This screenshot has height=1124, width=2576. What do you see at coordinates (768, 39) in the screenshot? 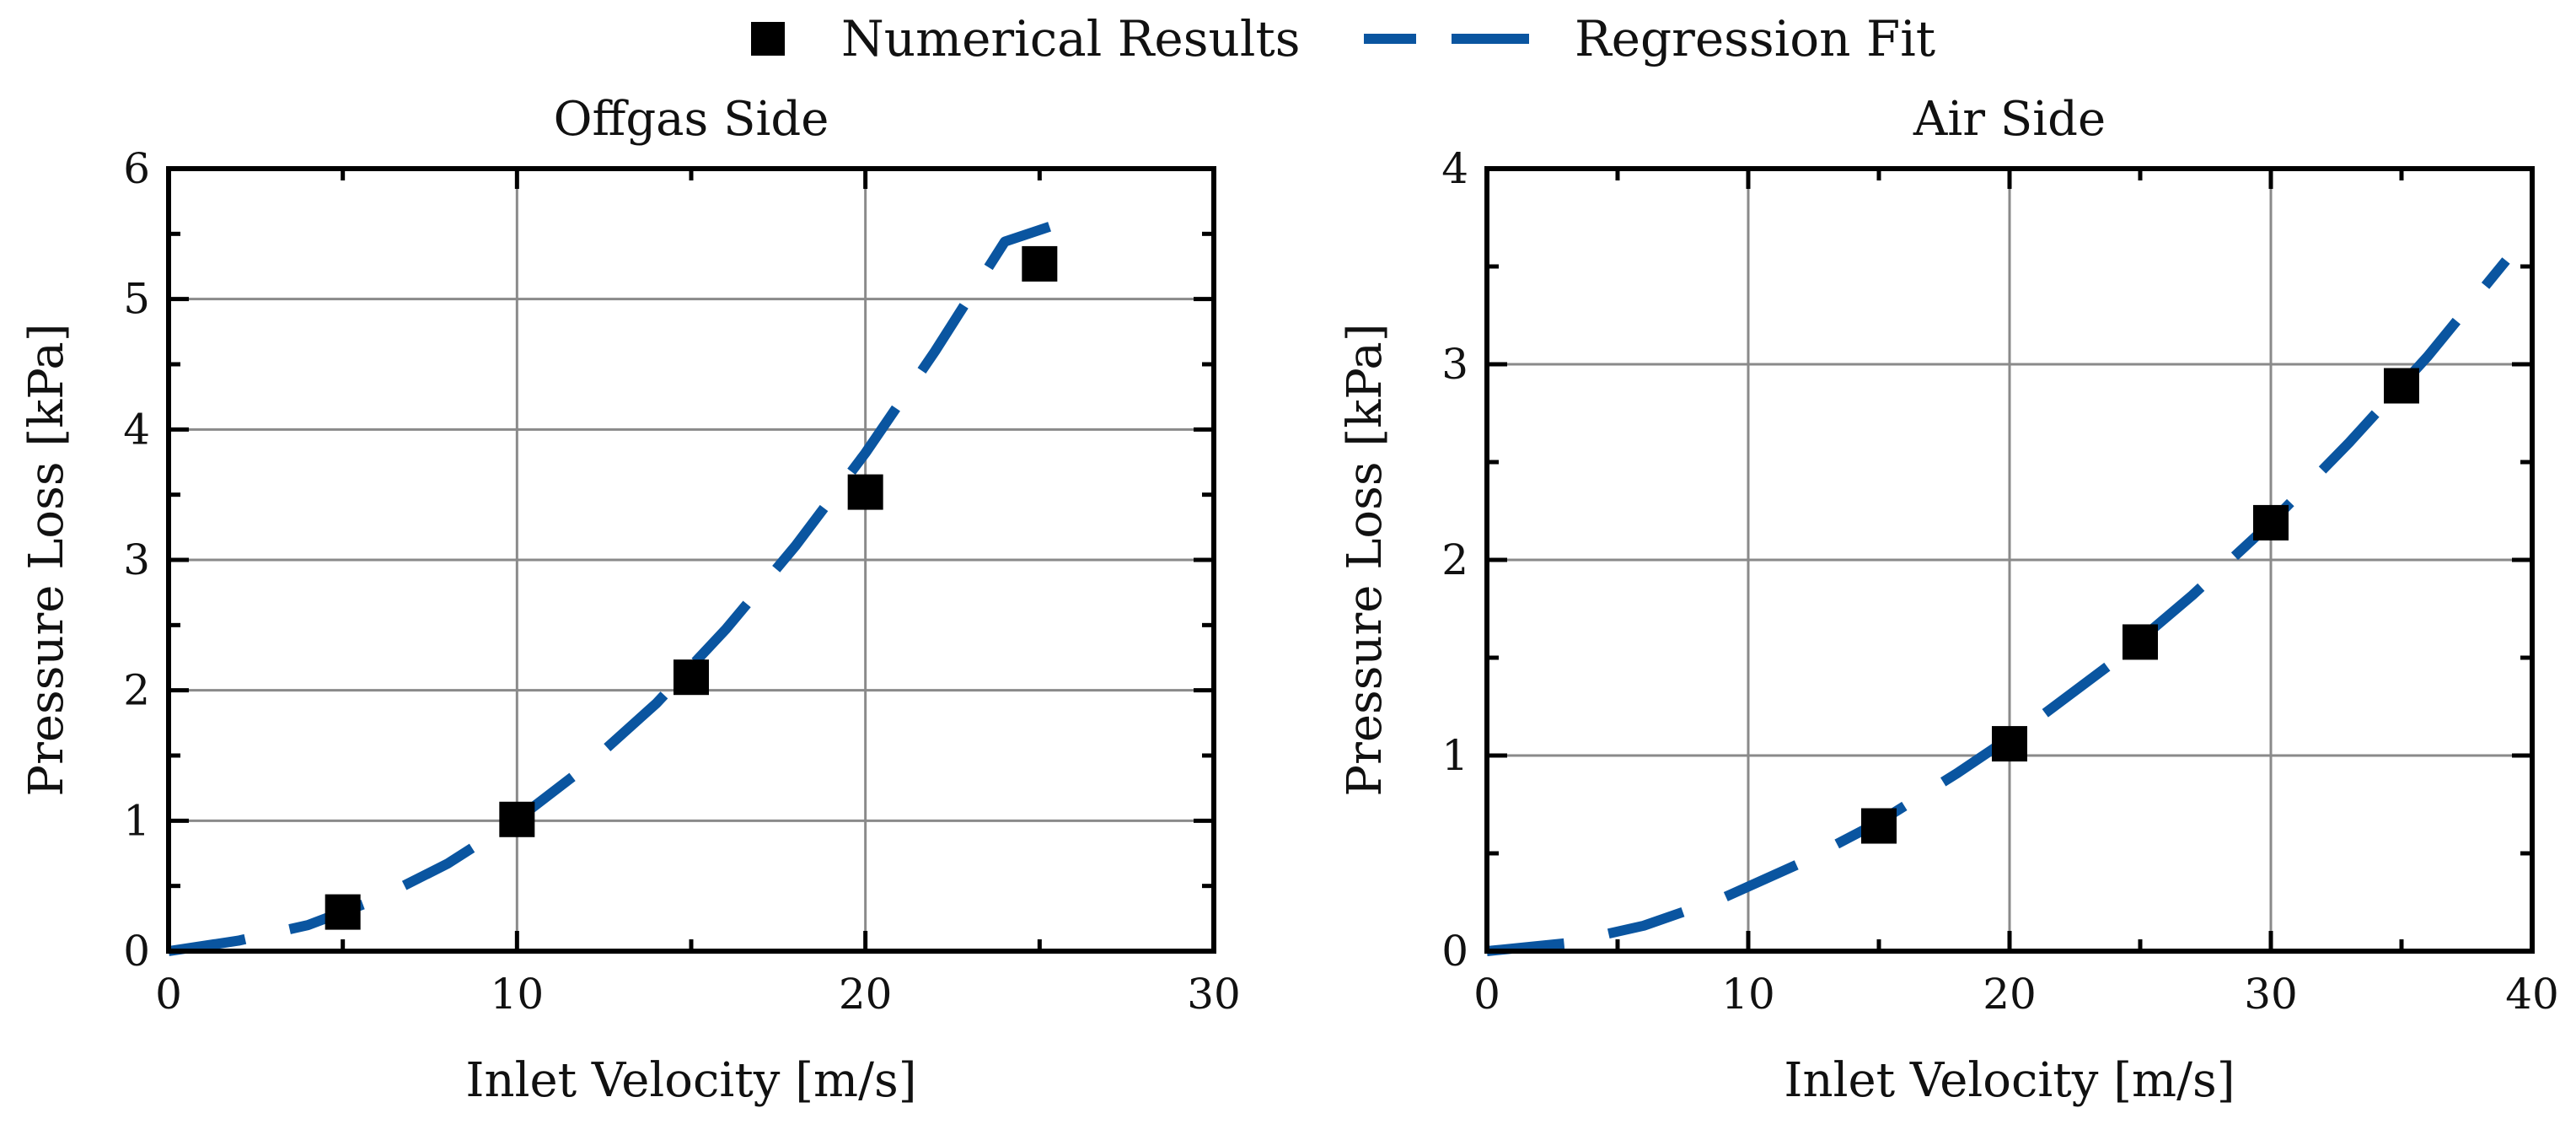
I see `legend-marker-swatch` at bounding box center [768, 39].